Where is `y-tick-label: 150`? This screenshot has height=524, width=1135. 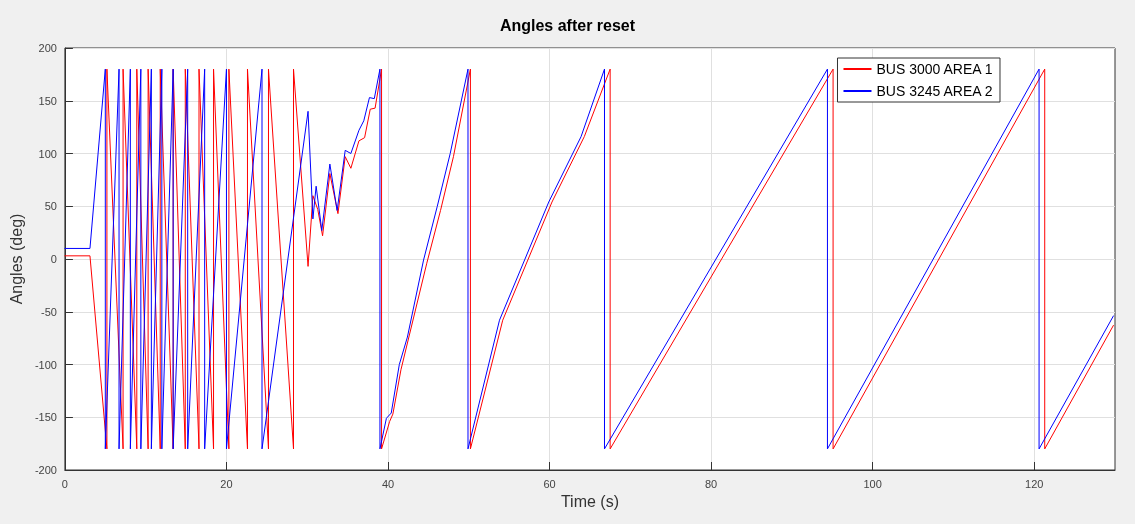
y-tick-label: 150 is located at coordinates (47, 100).